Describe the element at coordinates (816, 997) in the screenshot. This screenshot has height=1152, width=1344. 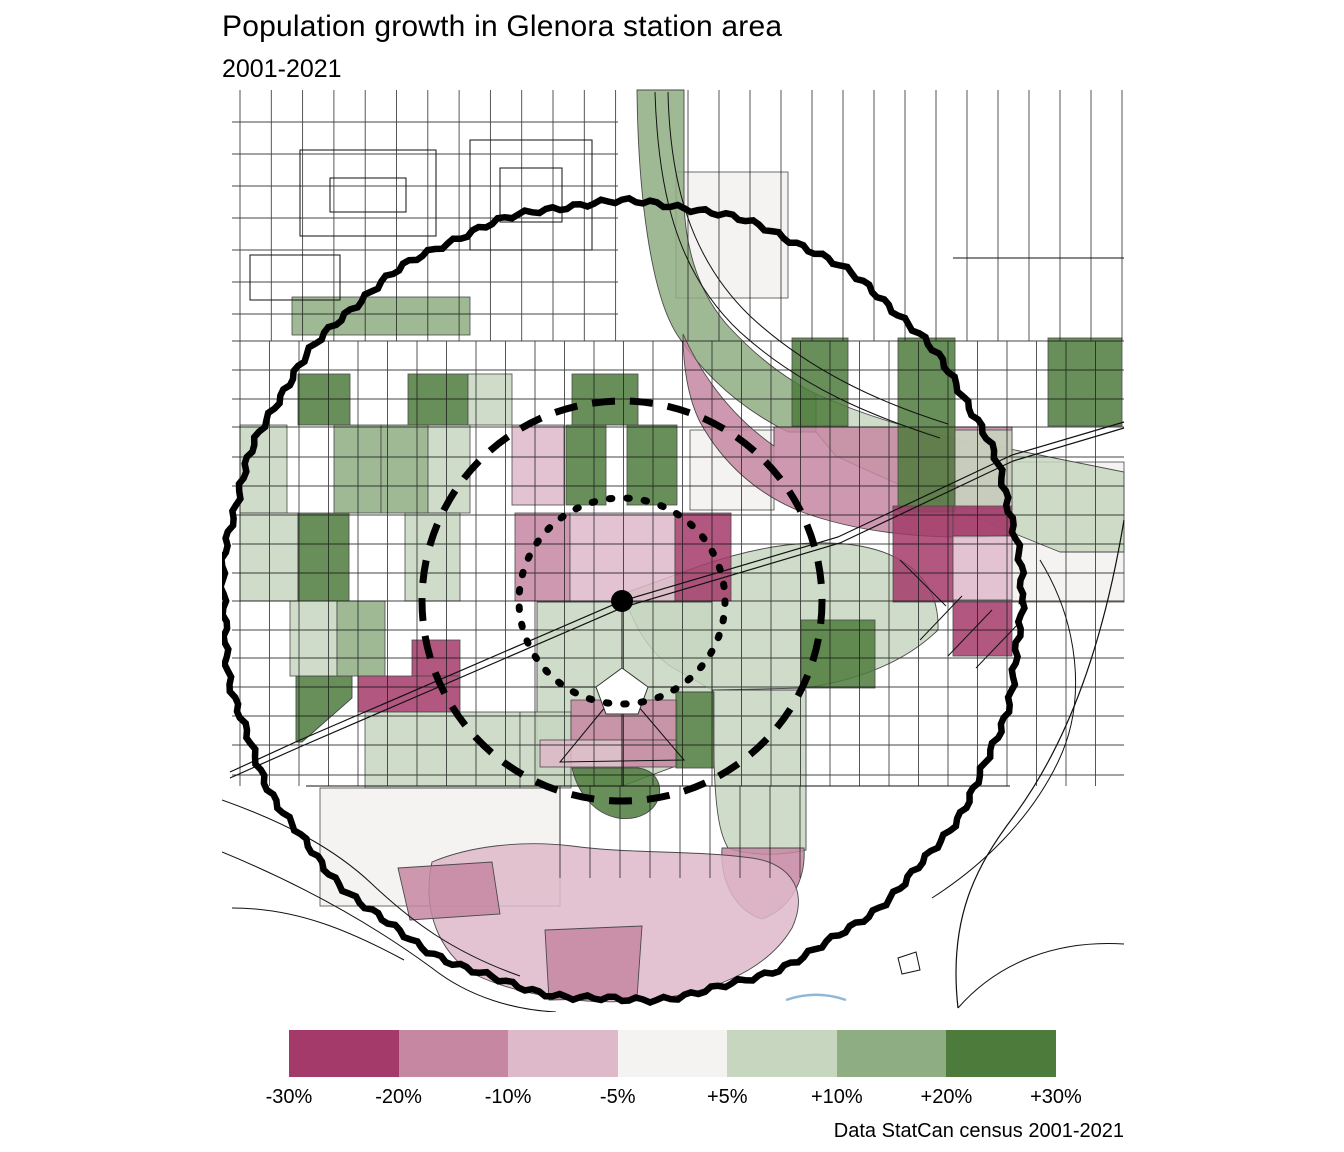
I see `stream` at that location.